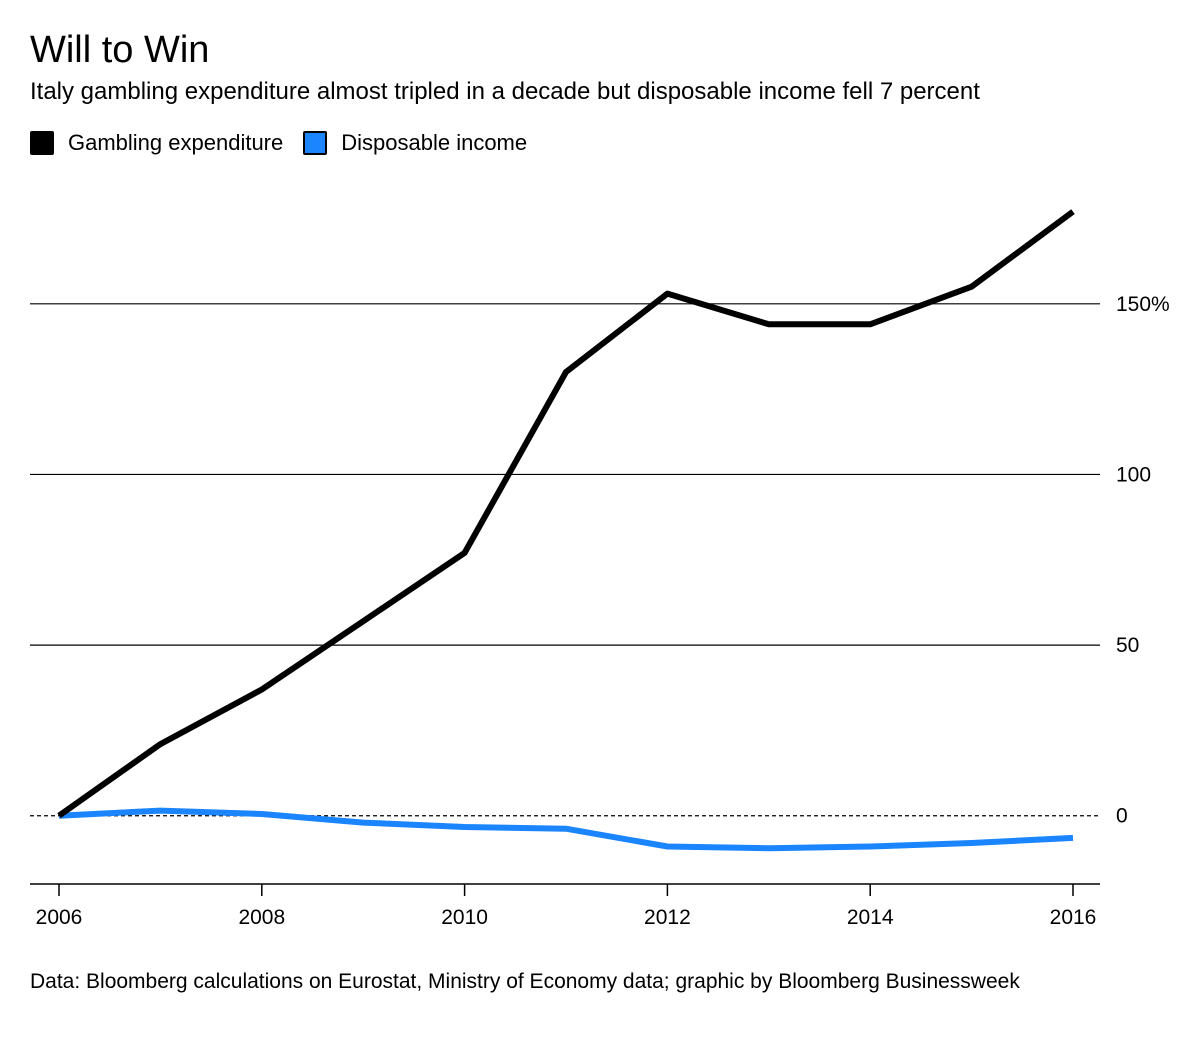  Describe the element at coordinates (870, 917) in the screenshot. I see `x-tick-label-2014: 2014` at that location.